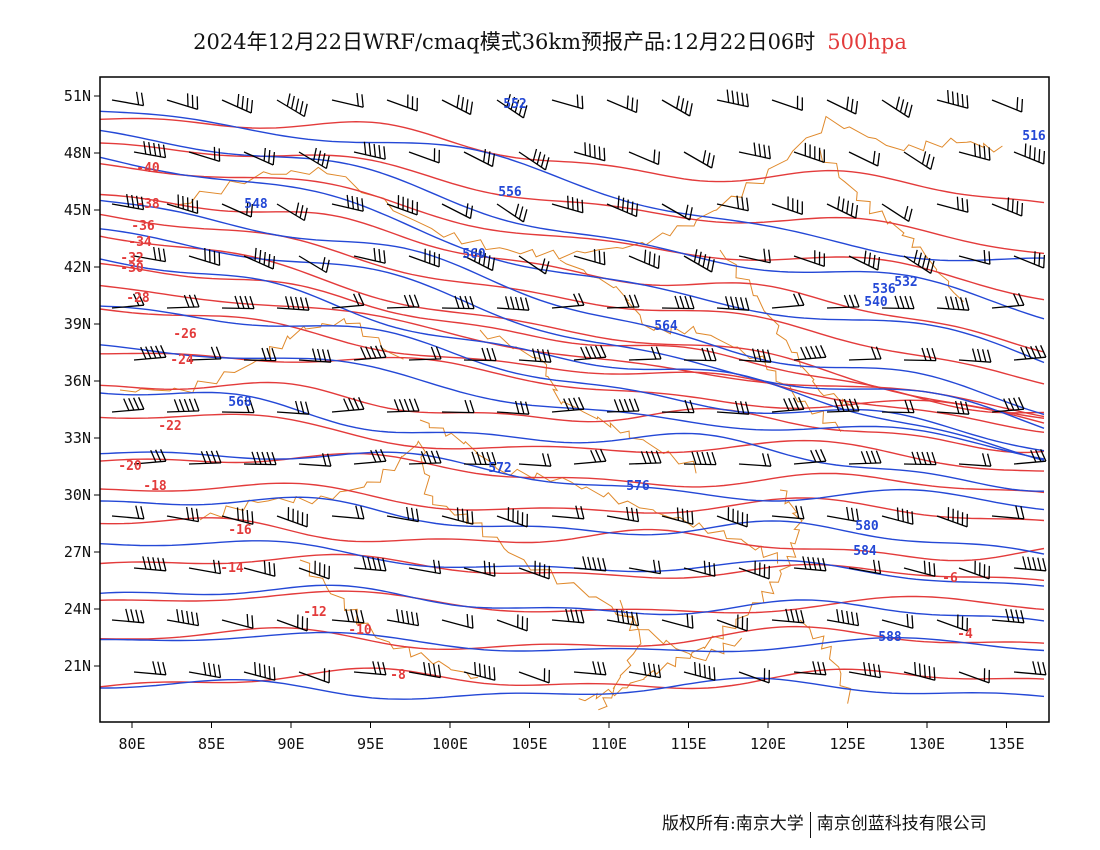 This screenshot has width=1100, height=850. What do you see at coordinates (901, 824) in the screenshot?
I see `company-name: 南京创蓝科技有限公司` at bounding box center [901, 824].